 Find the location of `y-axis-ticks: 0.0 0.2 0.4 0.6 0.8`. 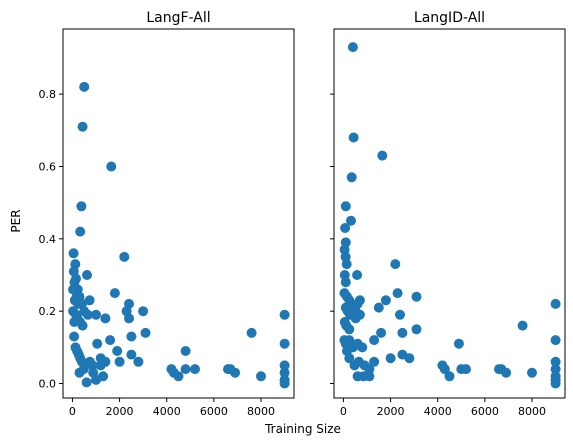

y-axis-ticks: 0.0 0.2 0.4 0.6 0.8 is located at coordinates (51, 239).